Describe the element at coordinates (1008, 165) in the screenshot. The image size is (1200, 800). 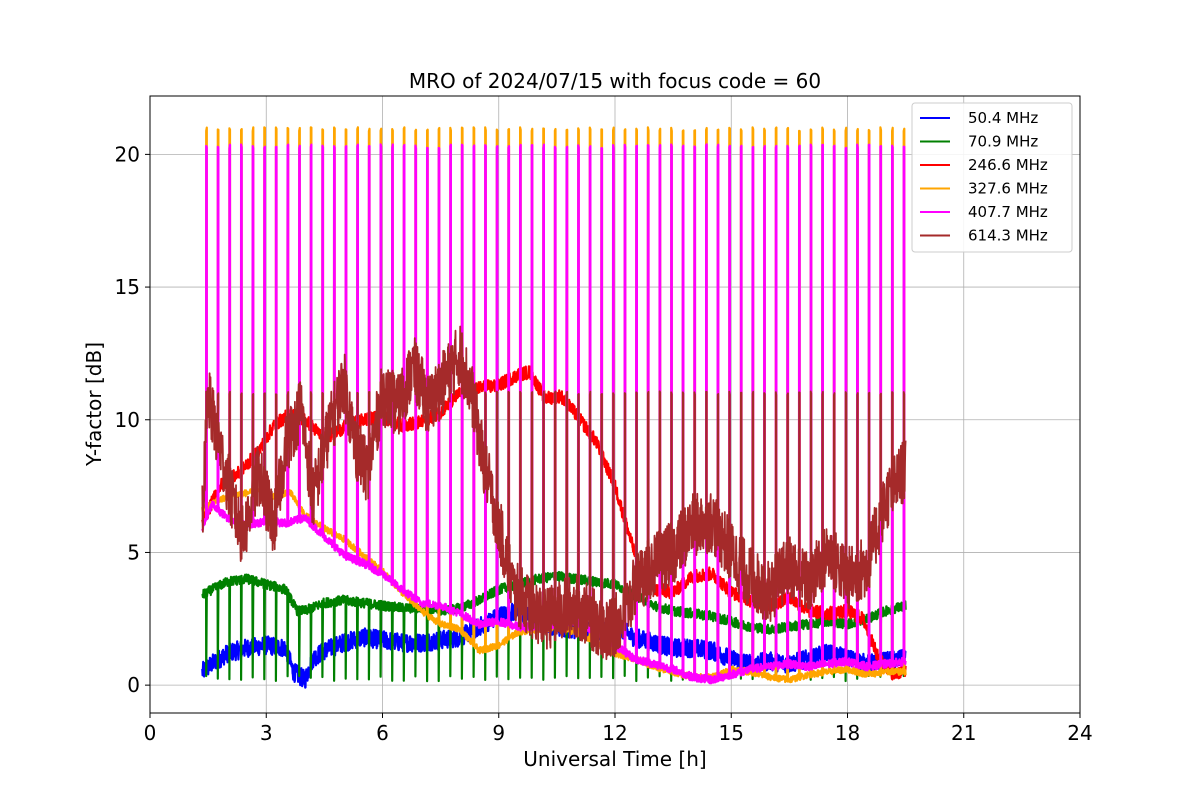
I see `legend-label: 246.6 MHz` at that location.